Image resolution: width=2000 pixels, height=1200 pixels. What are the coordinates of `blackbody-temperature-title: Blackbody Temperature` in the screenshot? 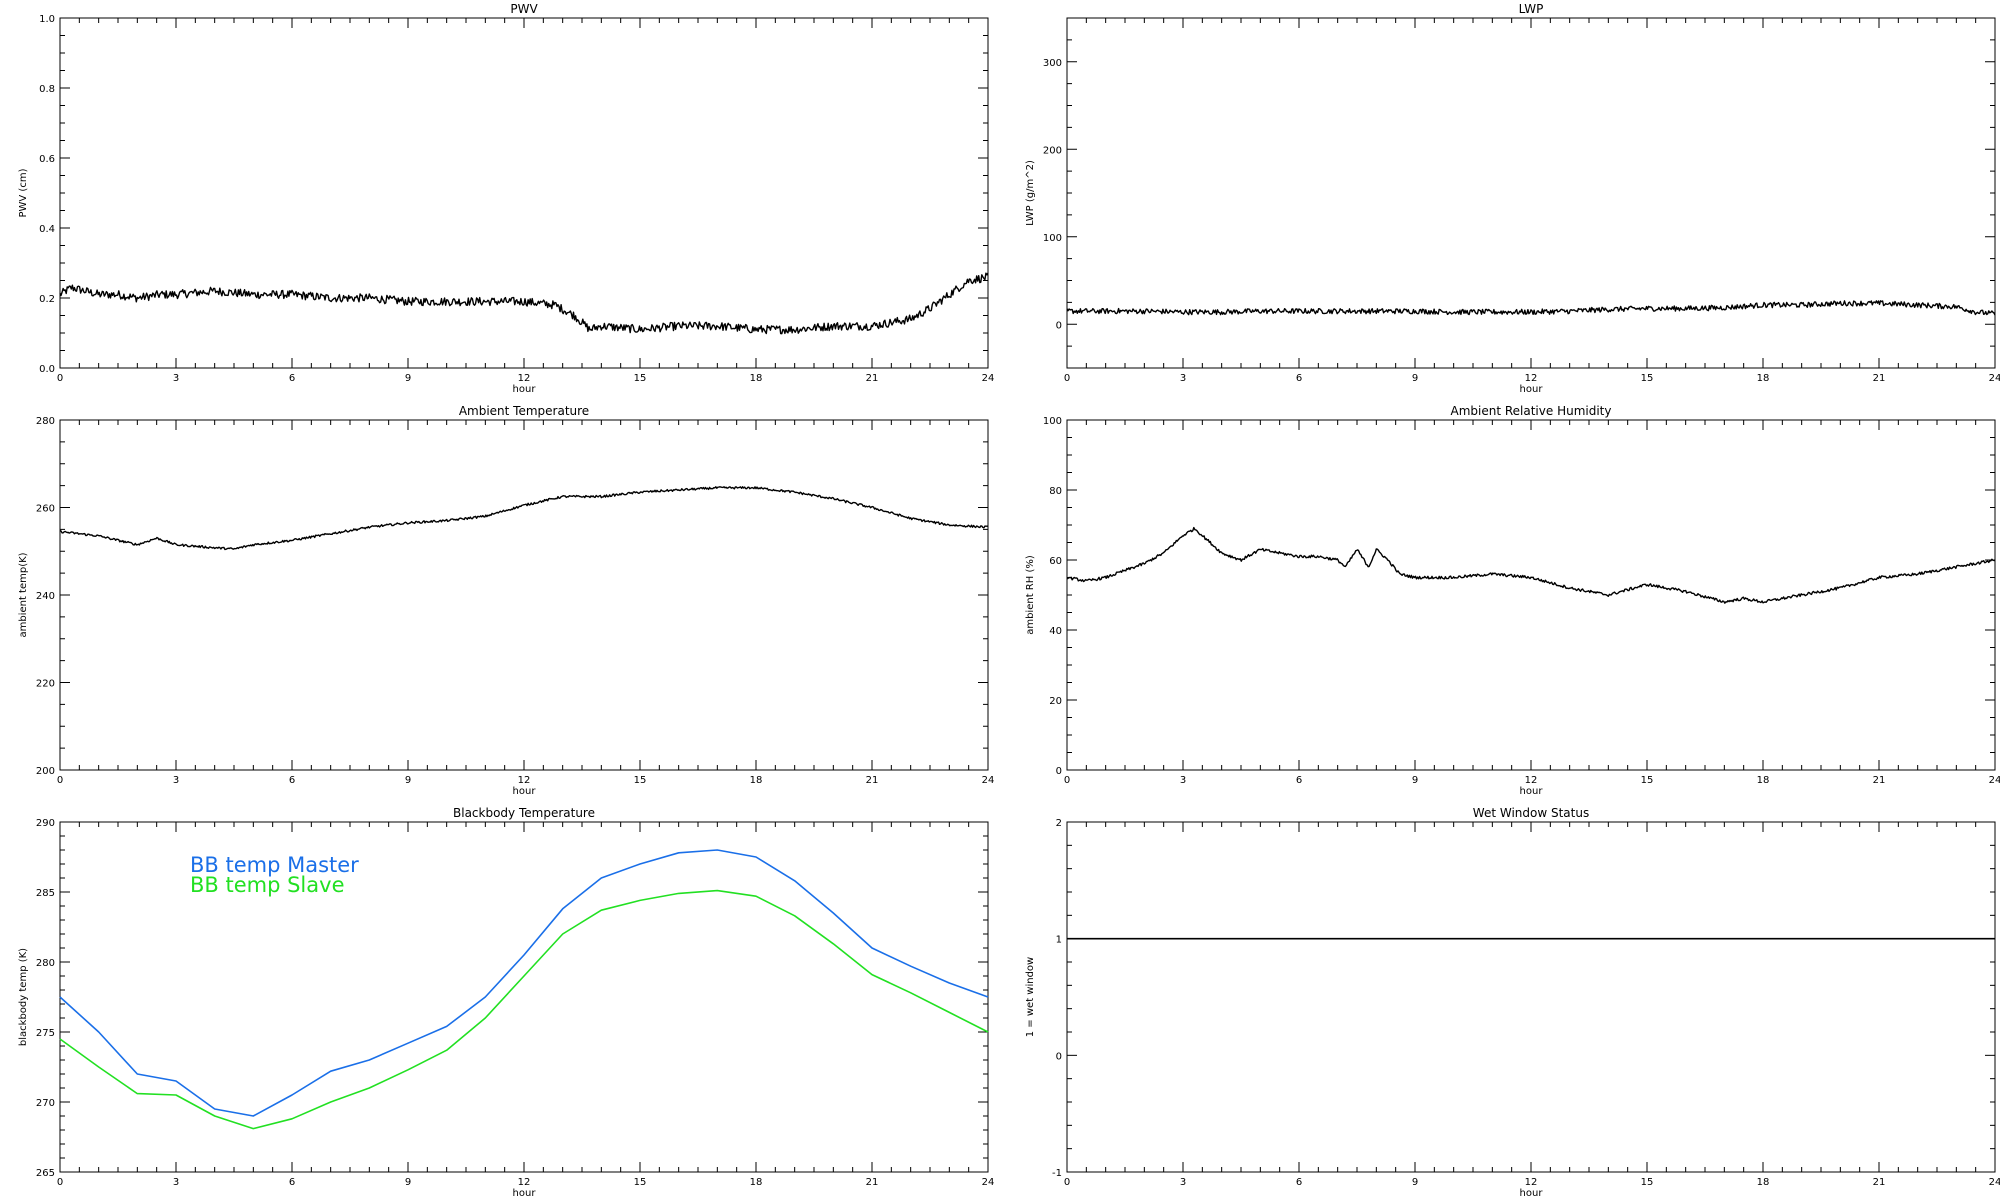 It's located at (524, 813).